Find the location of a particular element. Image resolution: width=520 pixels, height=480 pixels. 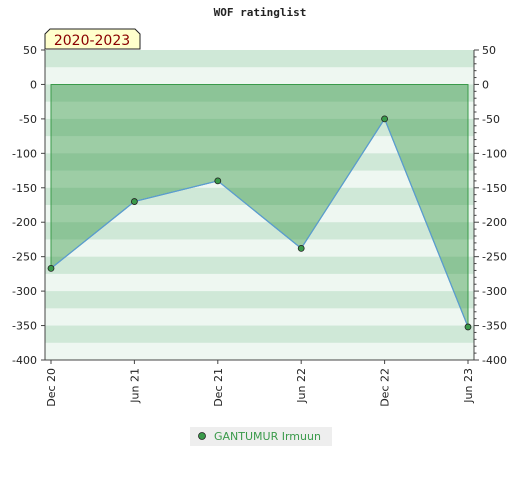

y-tick-label-right: -50 is located at coordinates (491, 119).